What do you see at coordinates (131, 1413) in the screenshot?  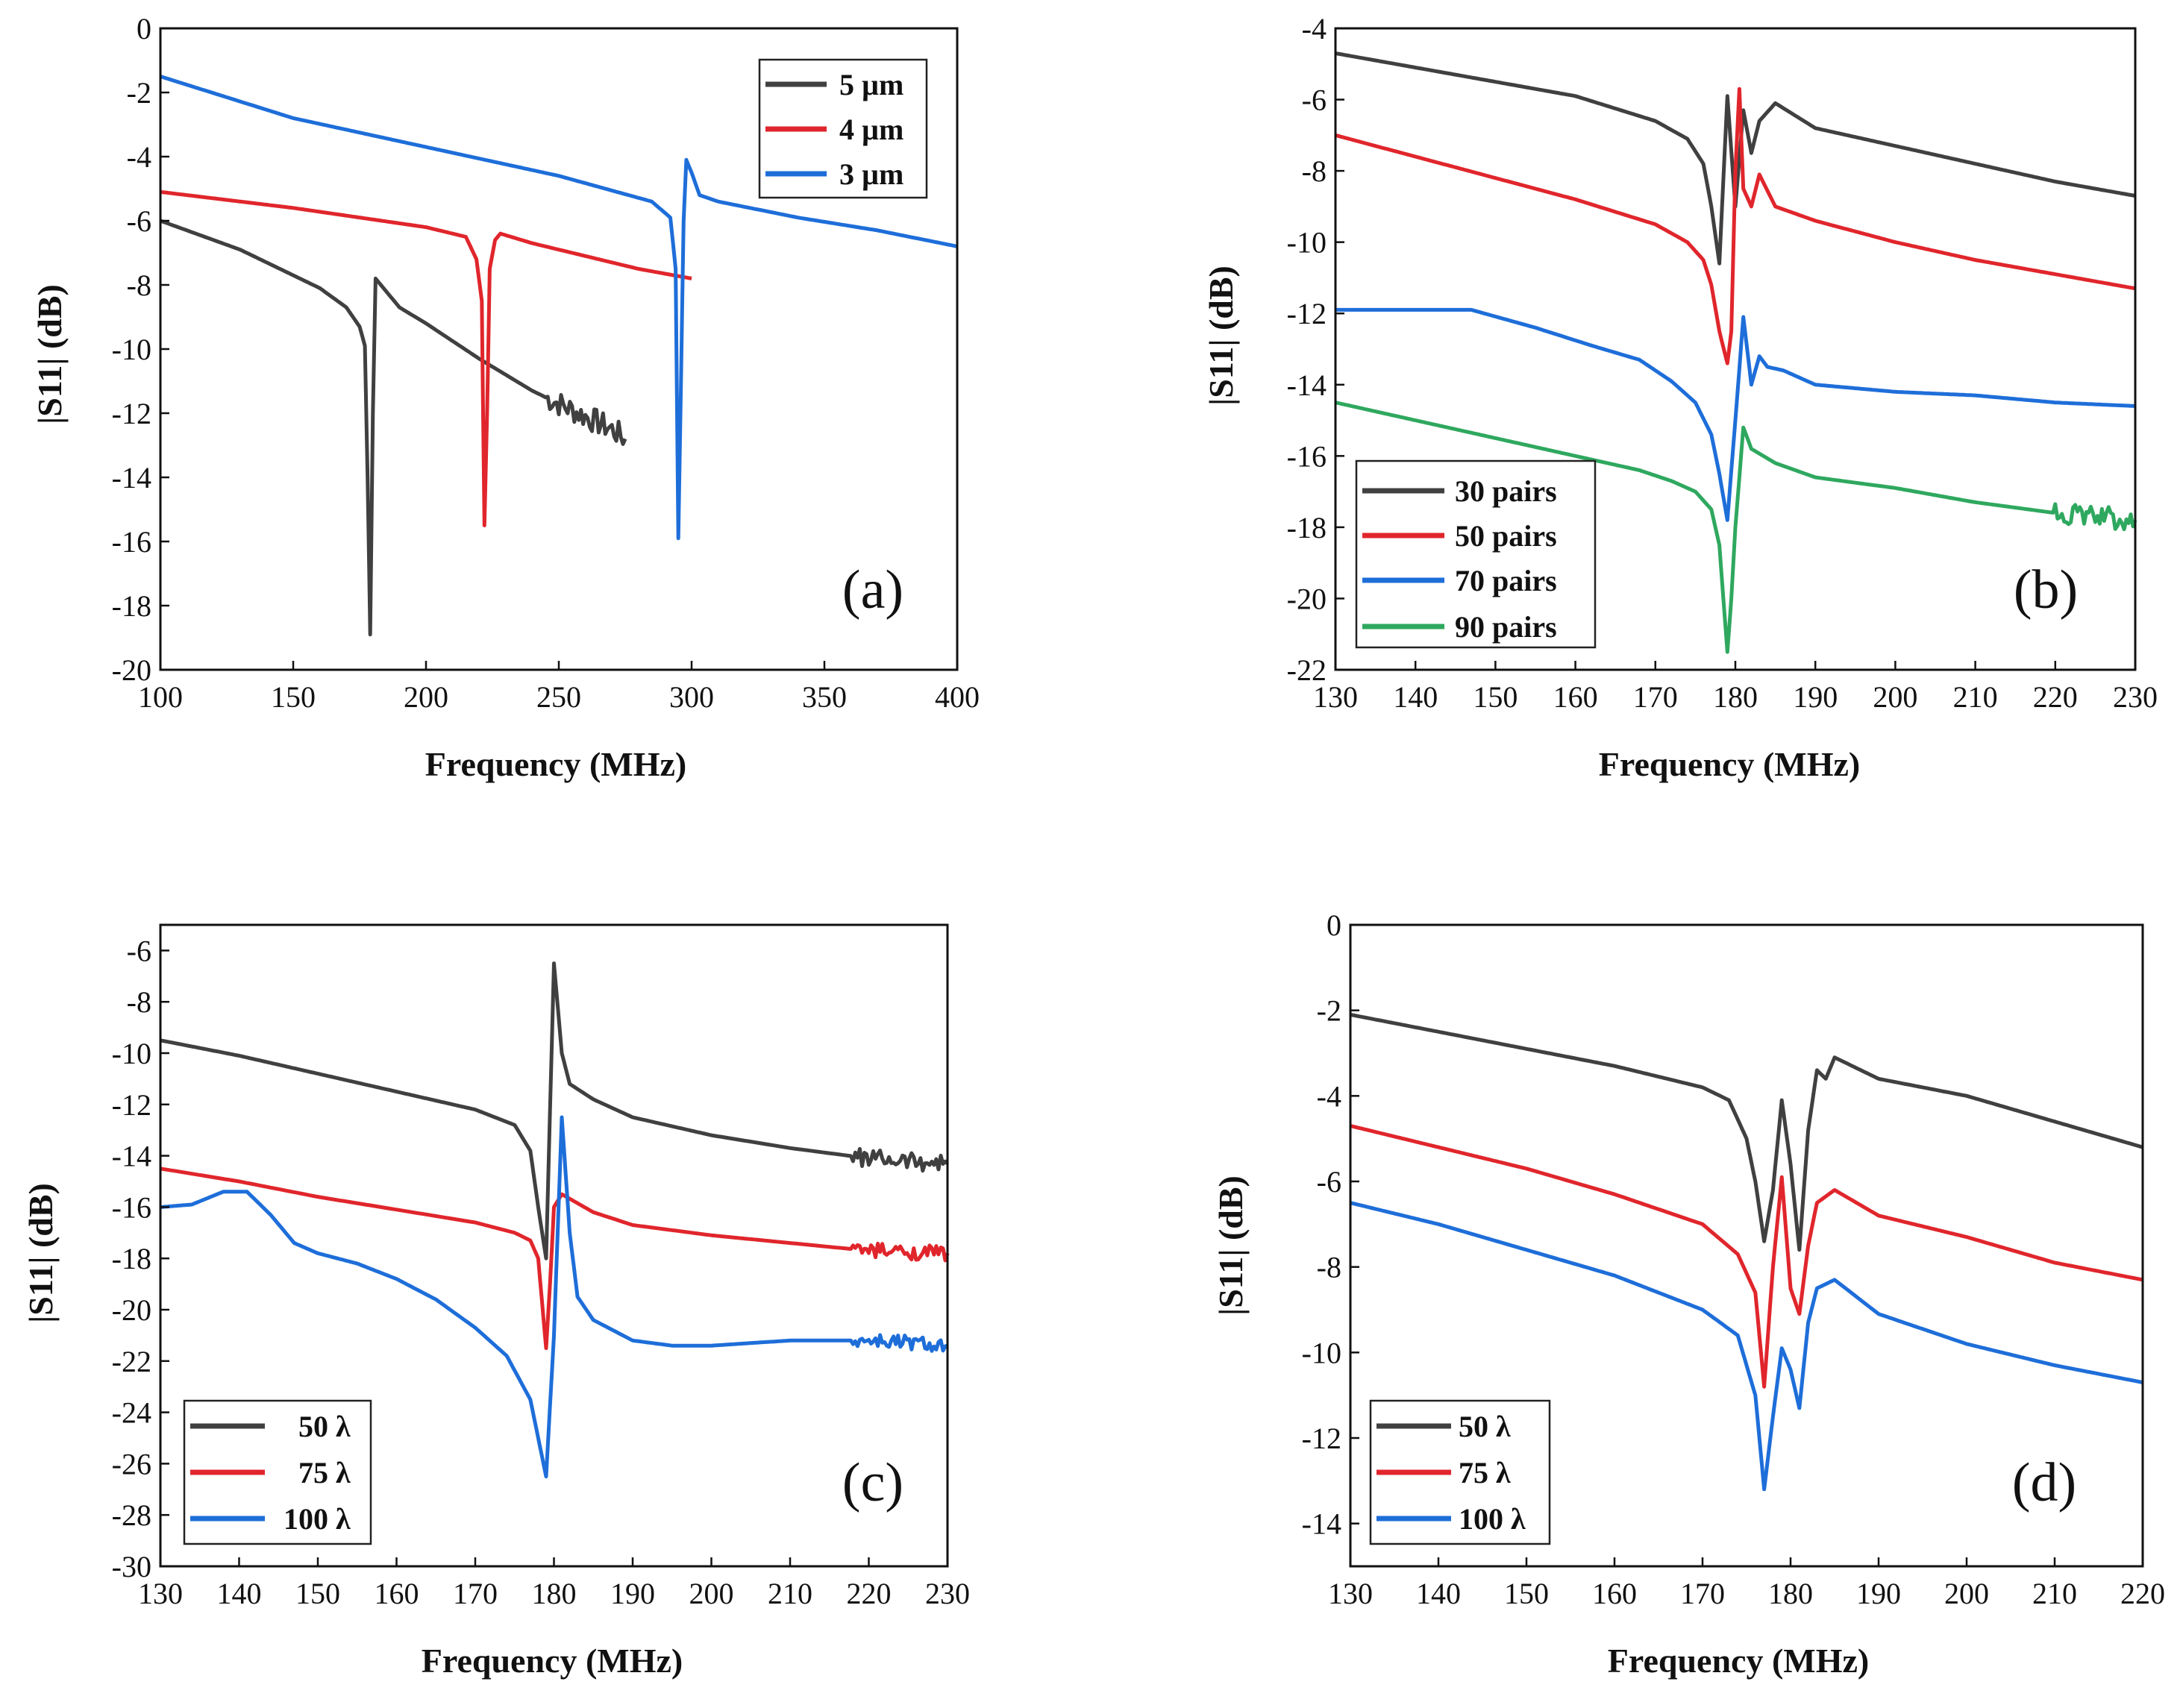 I see `chart-c-ytick-label-9: -24` at bounding box center [131, 1413].